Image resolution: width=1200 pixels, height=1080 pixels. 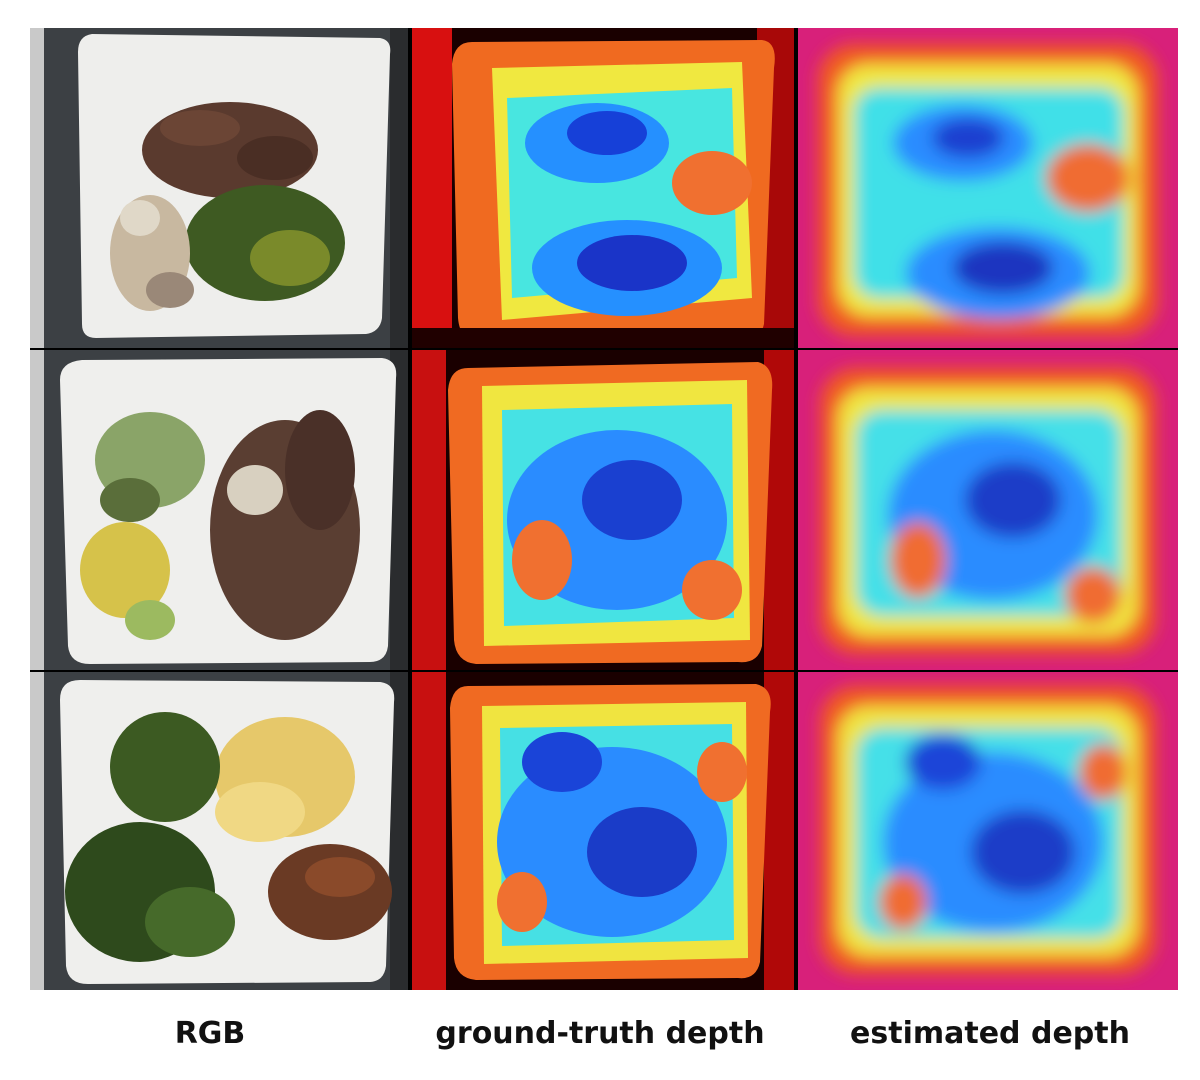 I want to click on column-caption-estimated-depth: estimated depth, so click(x=990, y=1033).